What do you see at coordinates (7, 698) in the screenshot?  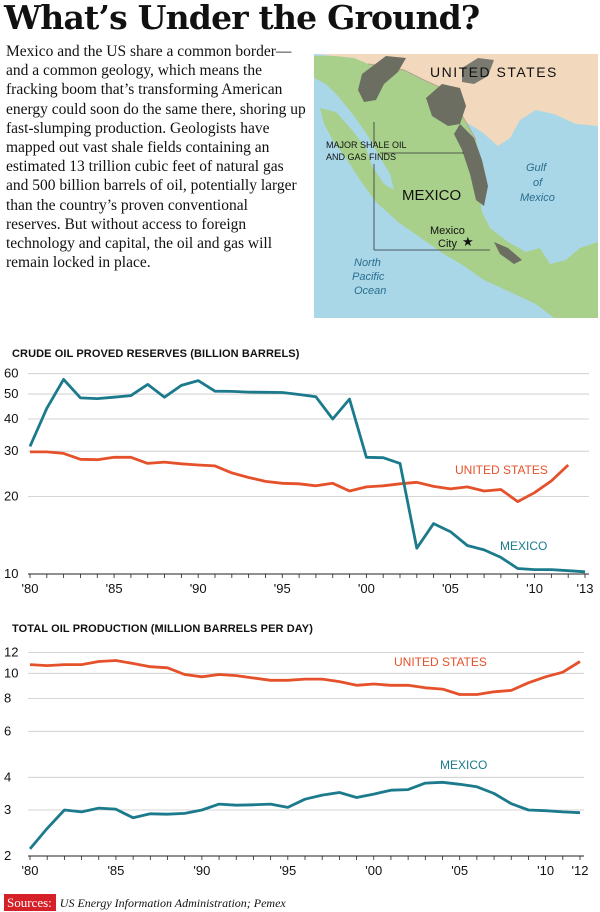 I see `y-tick-label: 8` at bounding box center [7, 698].